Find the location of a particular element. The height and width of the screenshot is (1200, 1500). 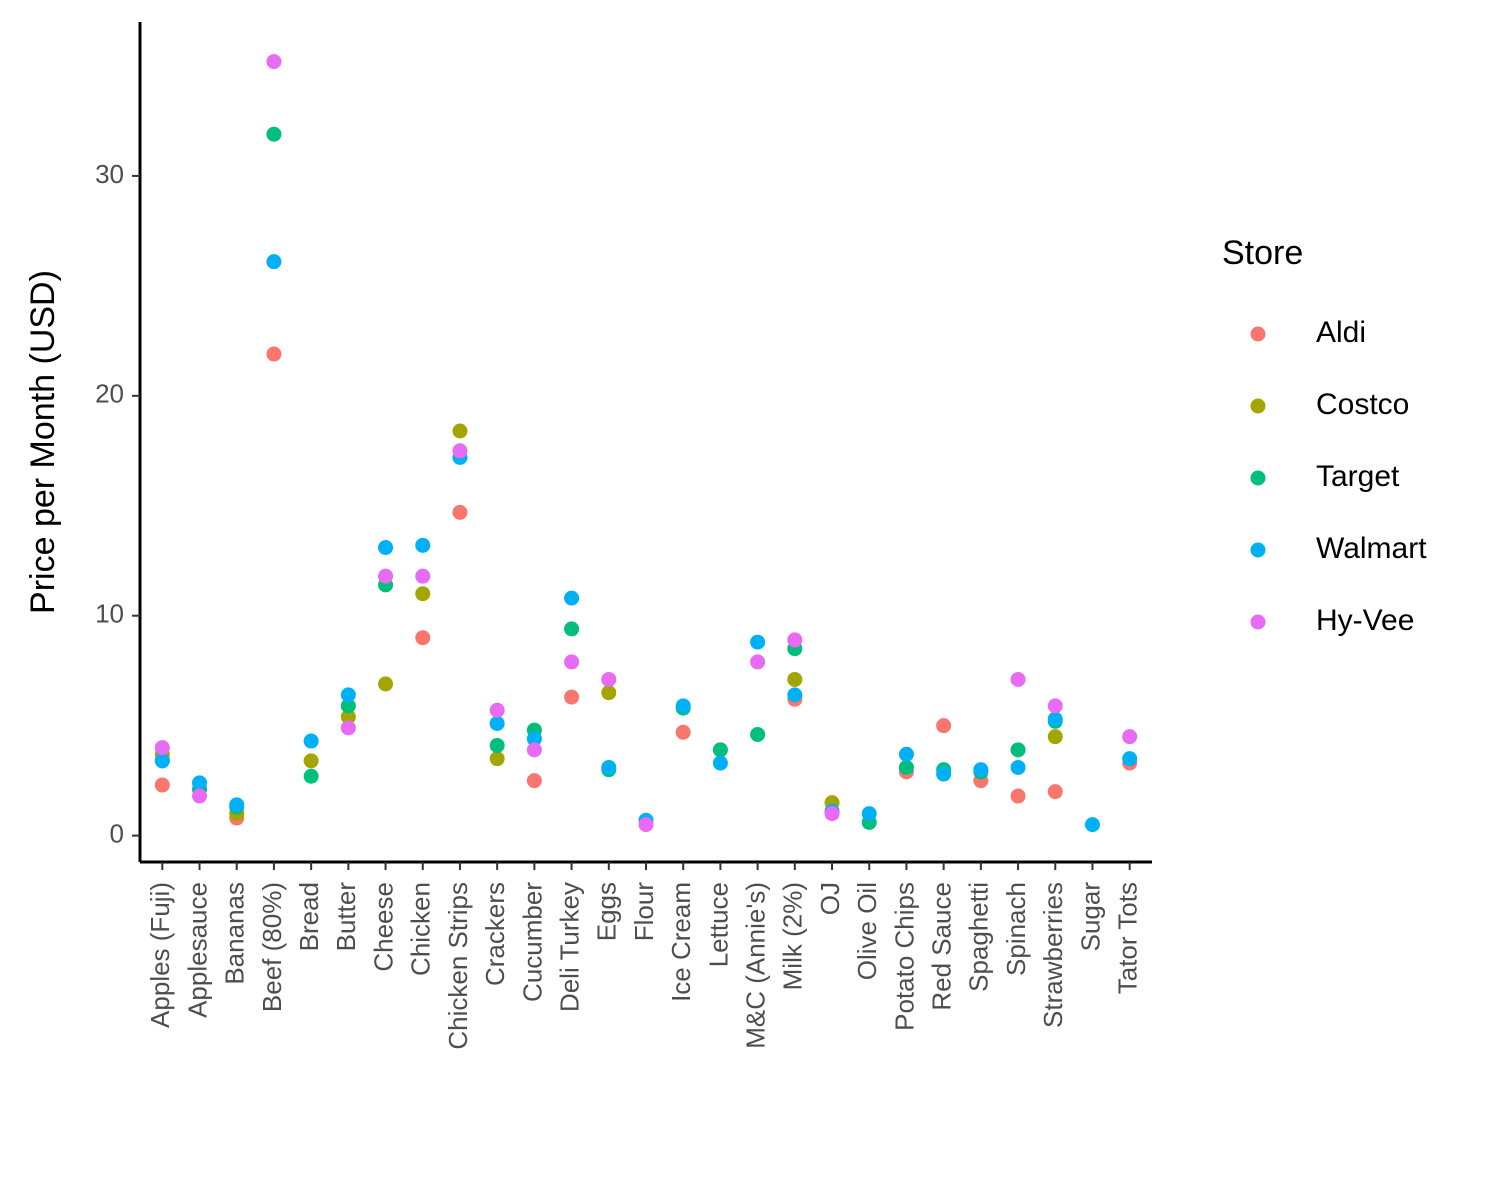

x-tick-label: Red Sauce is located at coordinates (942, 946).